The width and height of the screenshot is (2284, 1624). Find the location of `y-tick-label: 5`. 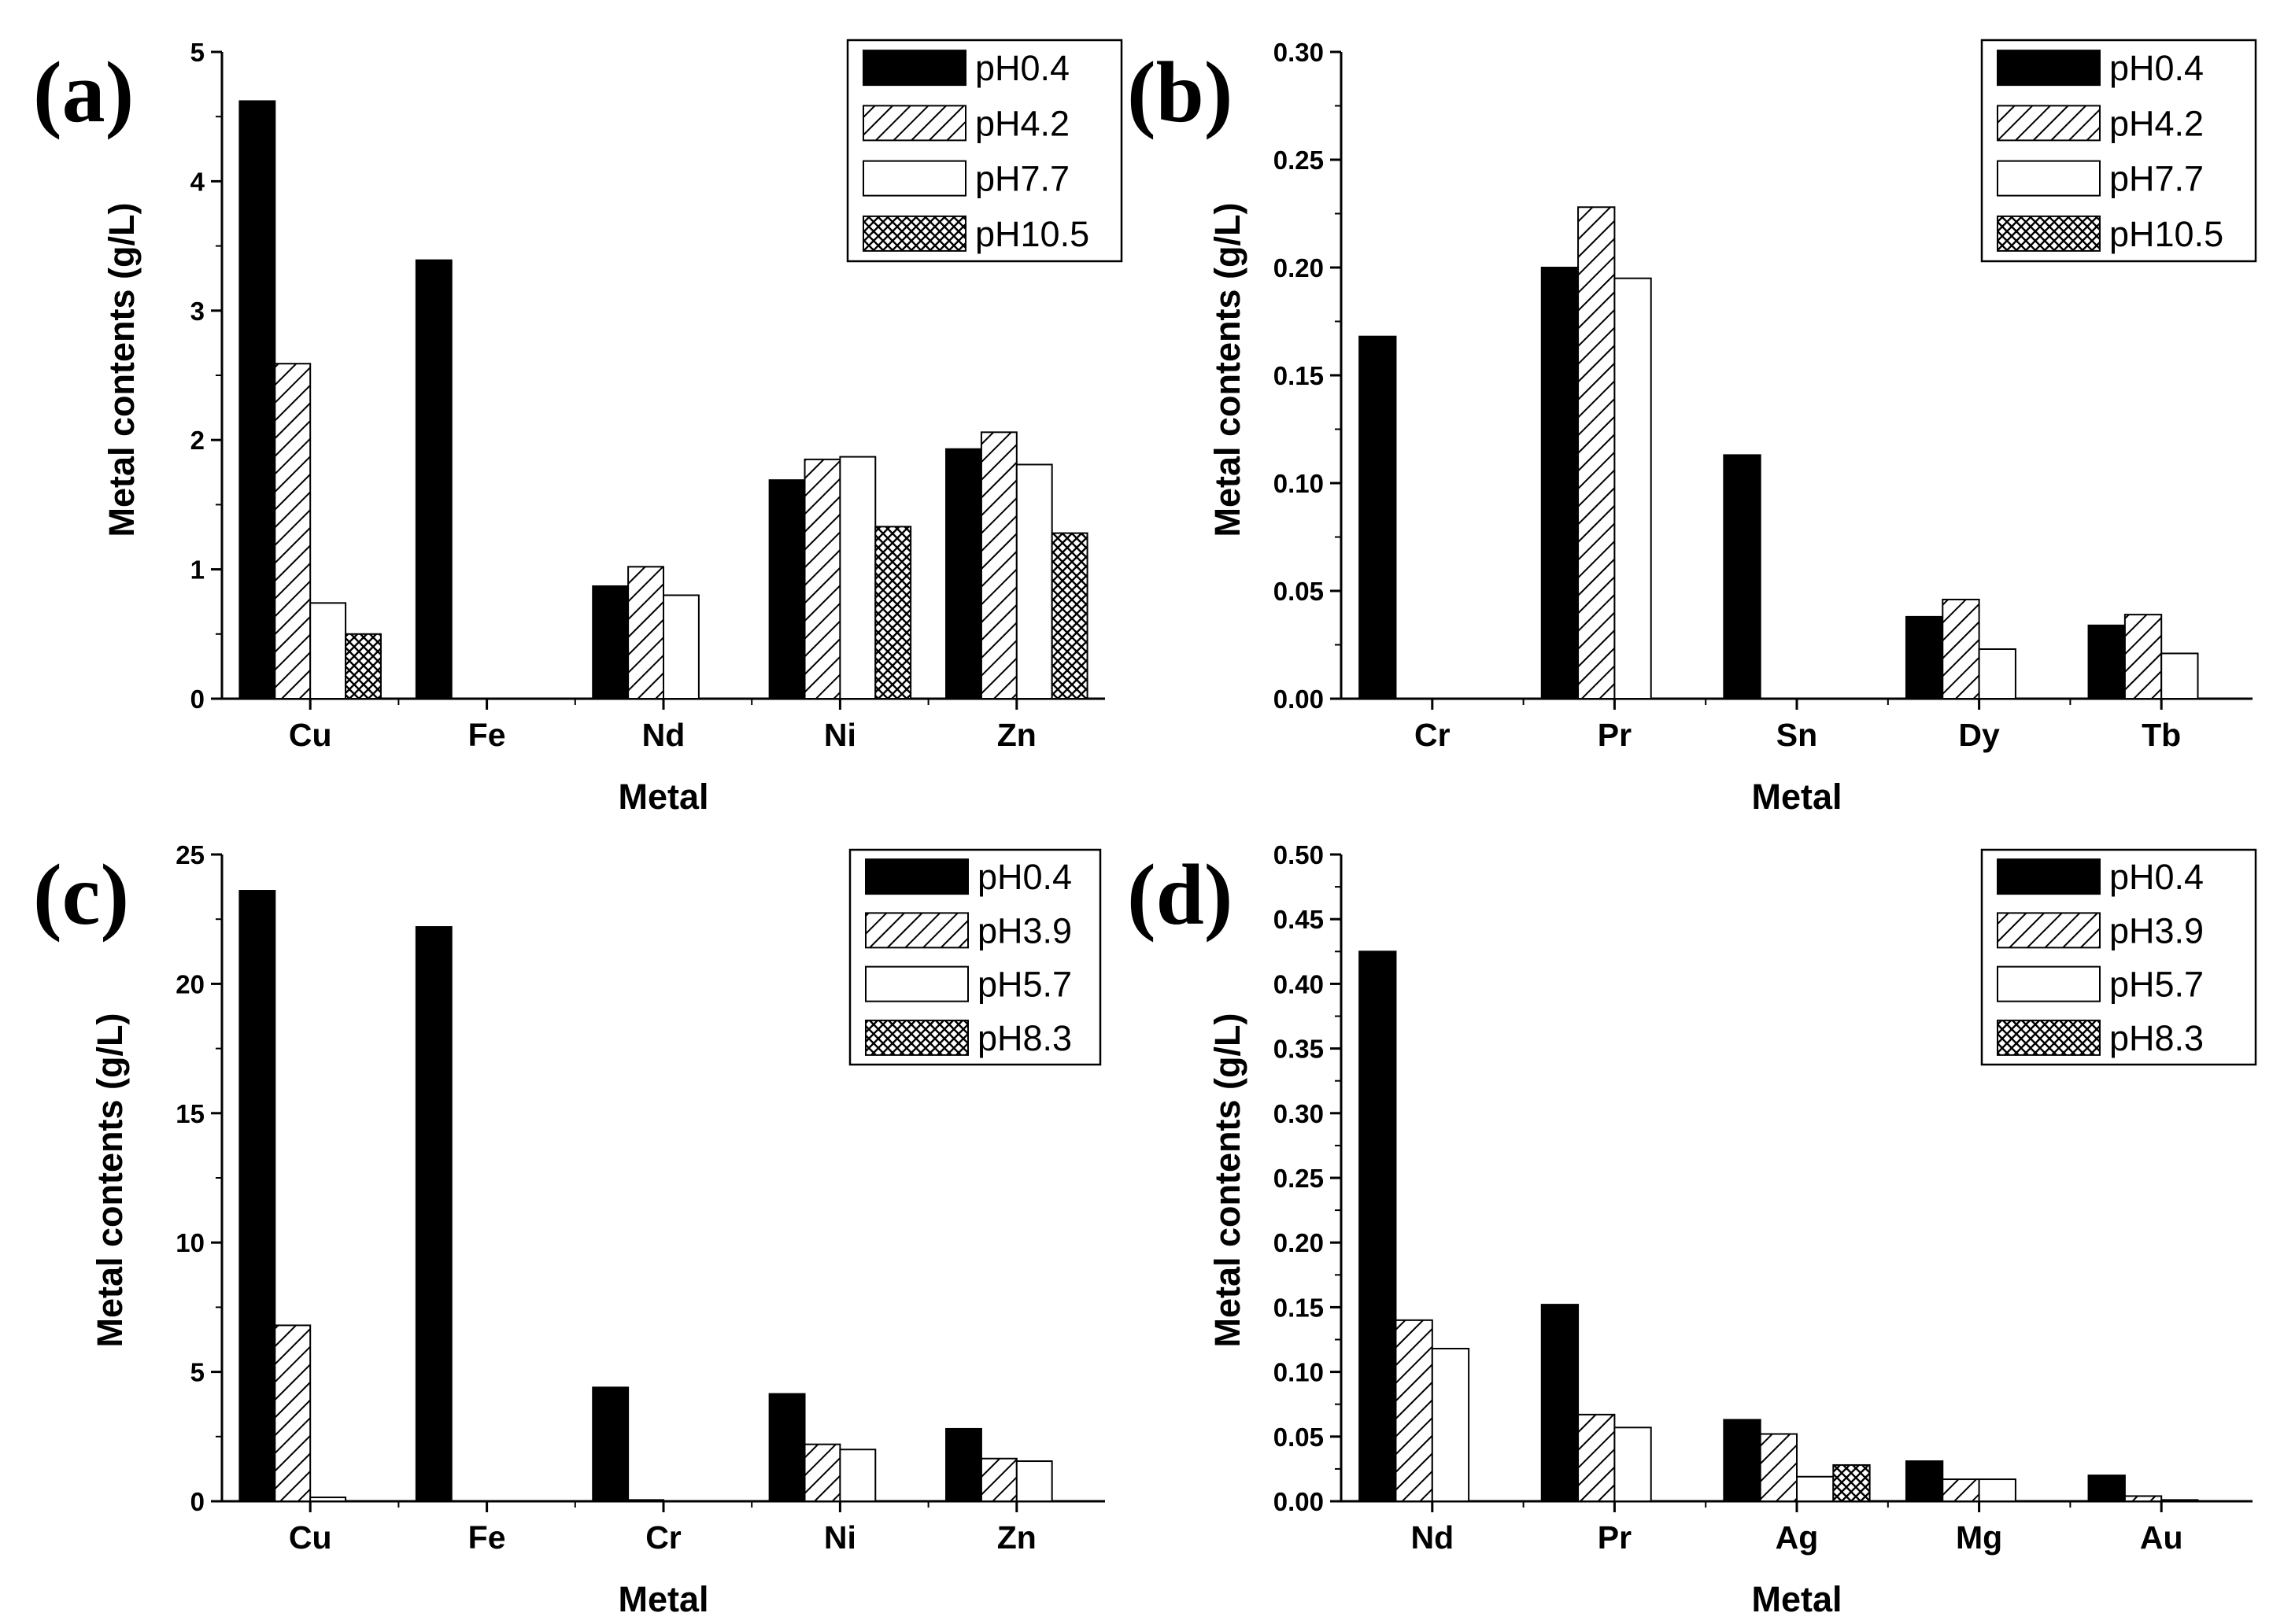

y-tick-label: 5 is located at coordinates (197, 52).